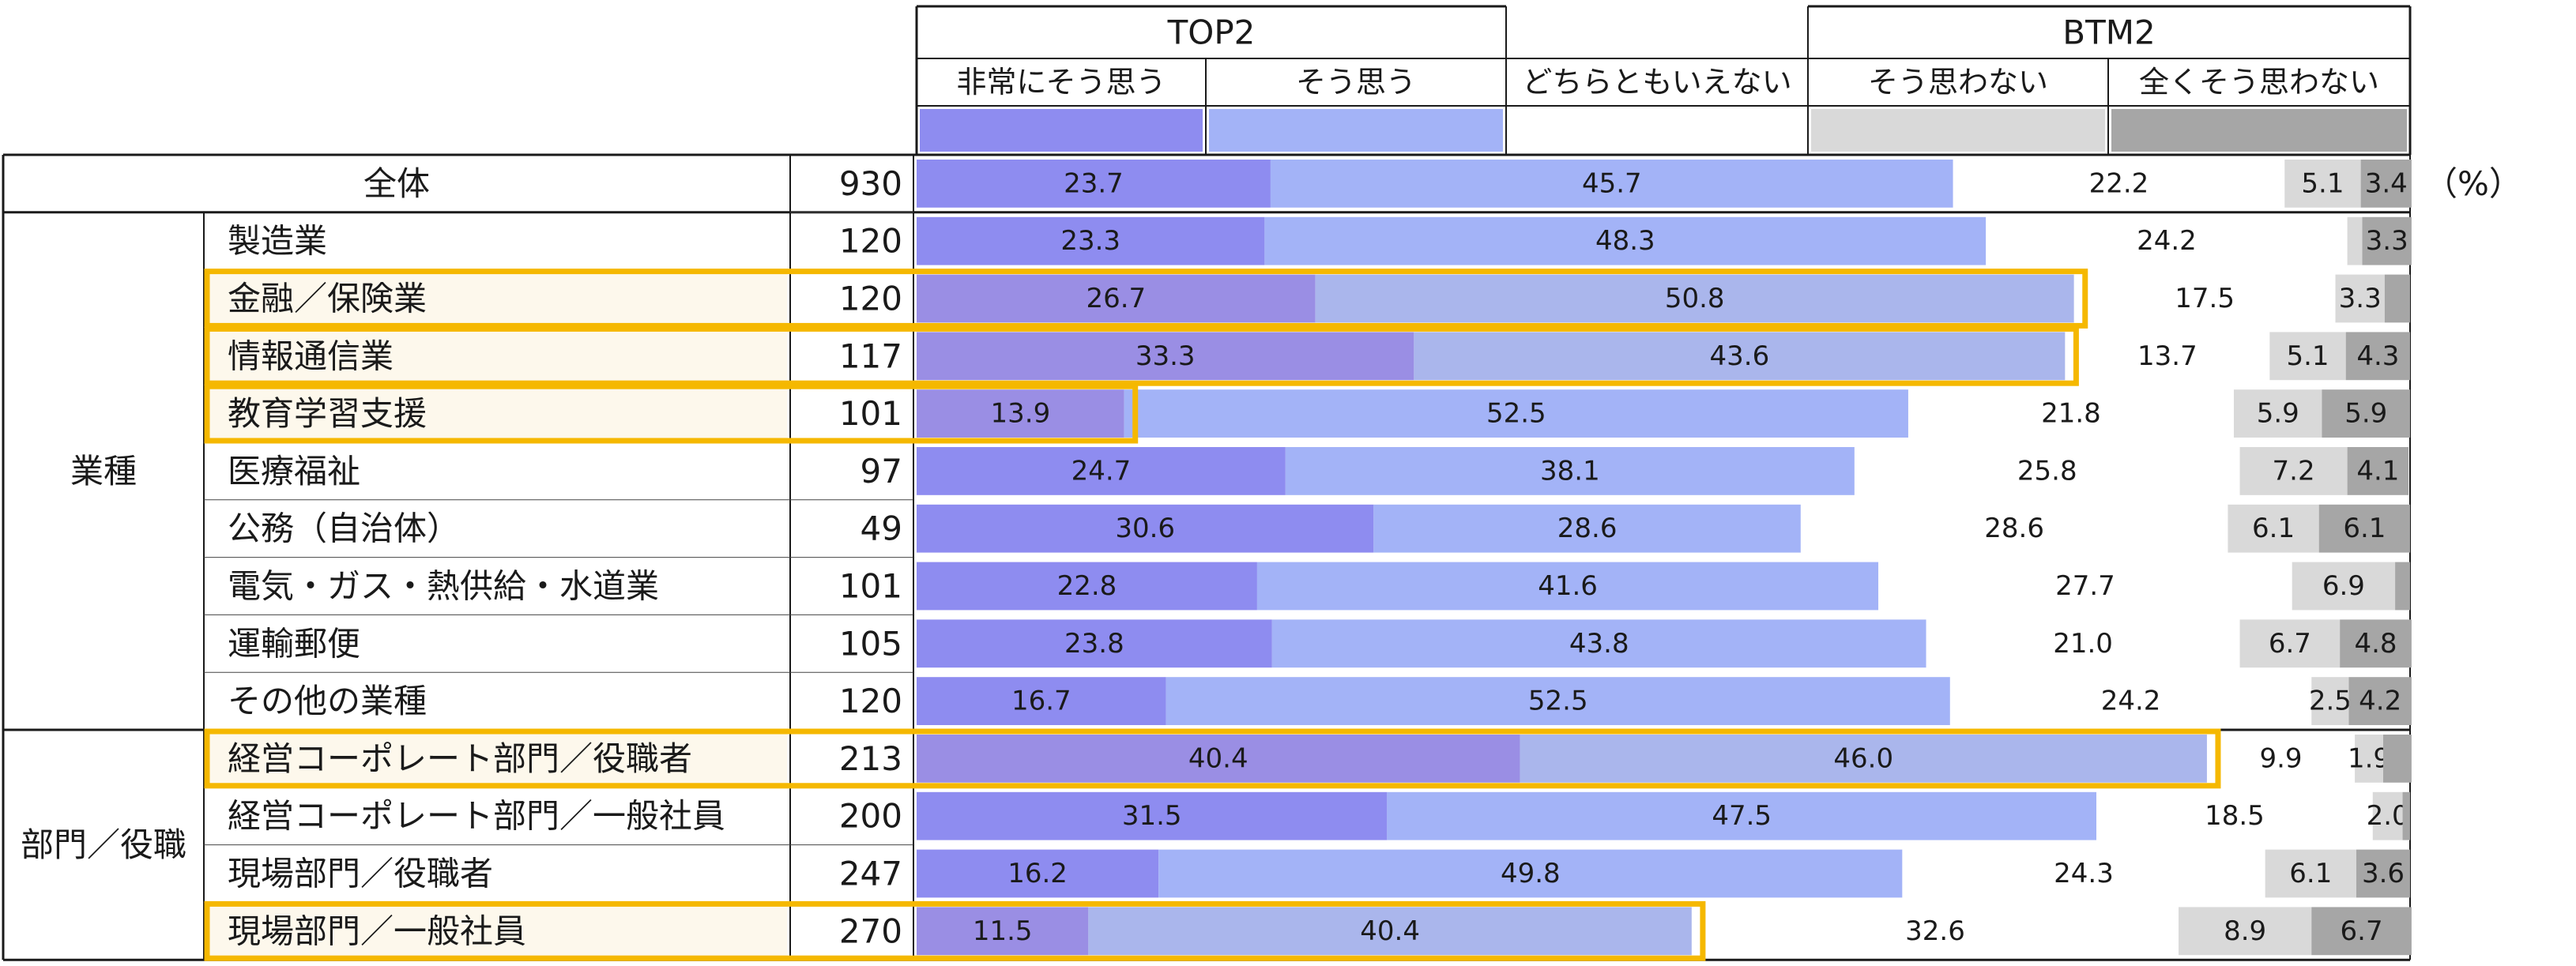  I want to click on row-category: 情報通信業, so click(311, 355).